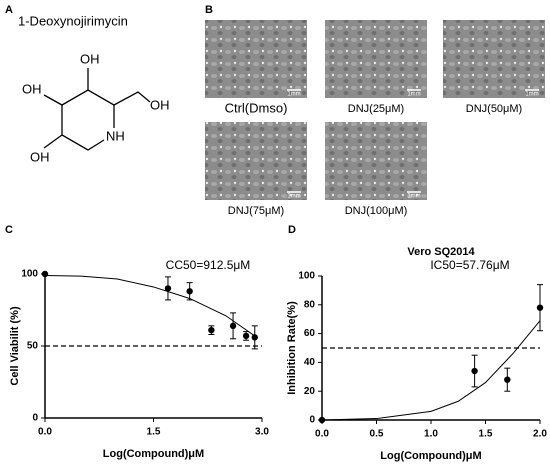 The image size is (550, 468). What do you see at coordinates (310, 391) in the screenshot?
I see `y-tick-label: 20` at bounding box center [310, 391].